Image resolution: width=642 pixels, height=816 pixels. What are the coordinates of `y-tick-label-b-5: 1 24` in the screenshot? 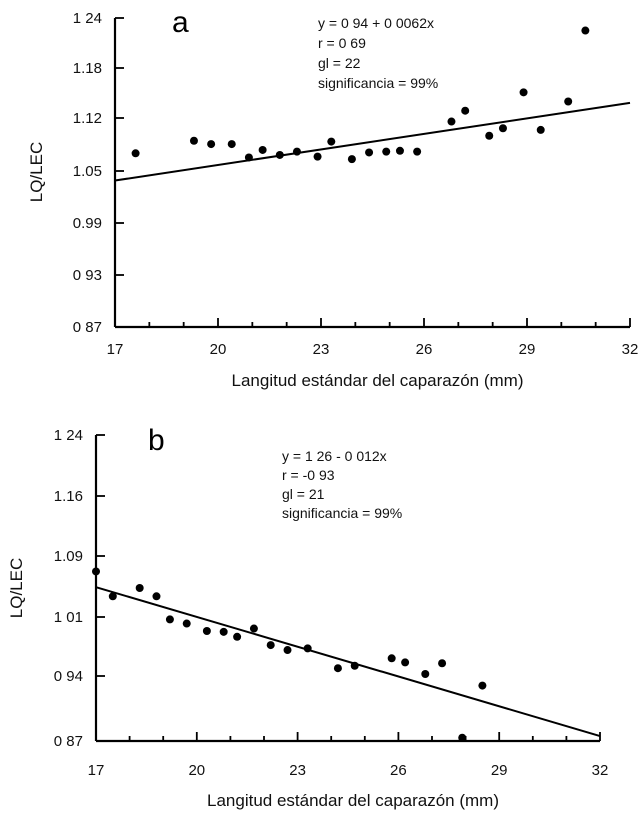 It's located at (68, 435).